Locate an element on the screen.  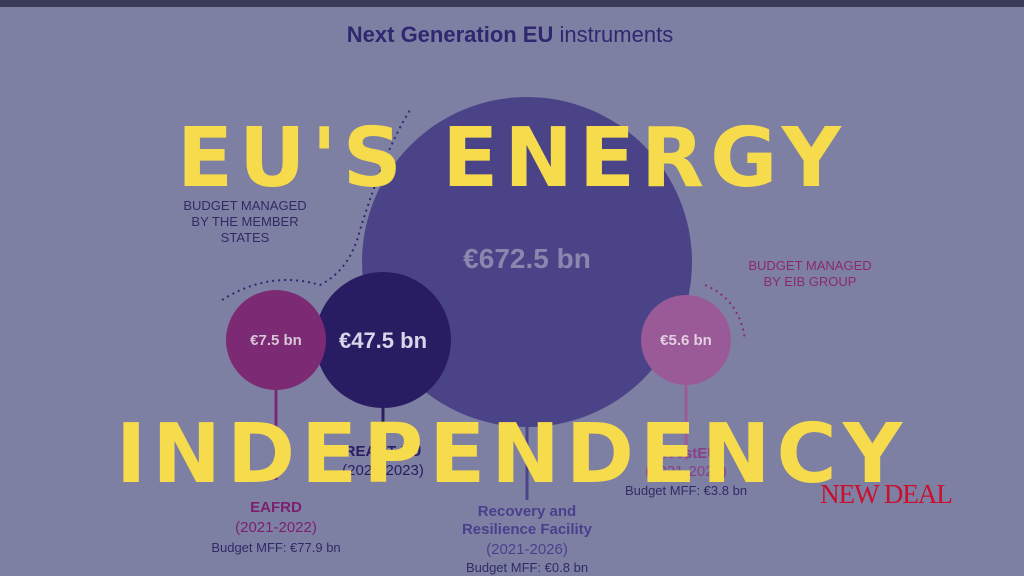
budget: Budget MFF: €3.8 bn is located at coordinates (686, 490).